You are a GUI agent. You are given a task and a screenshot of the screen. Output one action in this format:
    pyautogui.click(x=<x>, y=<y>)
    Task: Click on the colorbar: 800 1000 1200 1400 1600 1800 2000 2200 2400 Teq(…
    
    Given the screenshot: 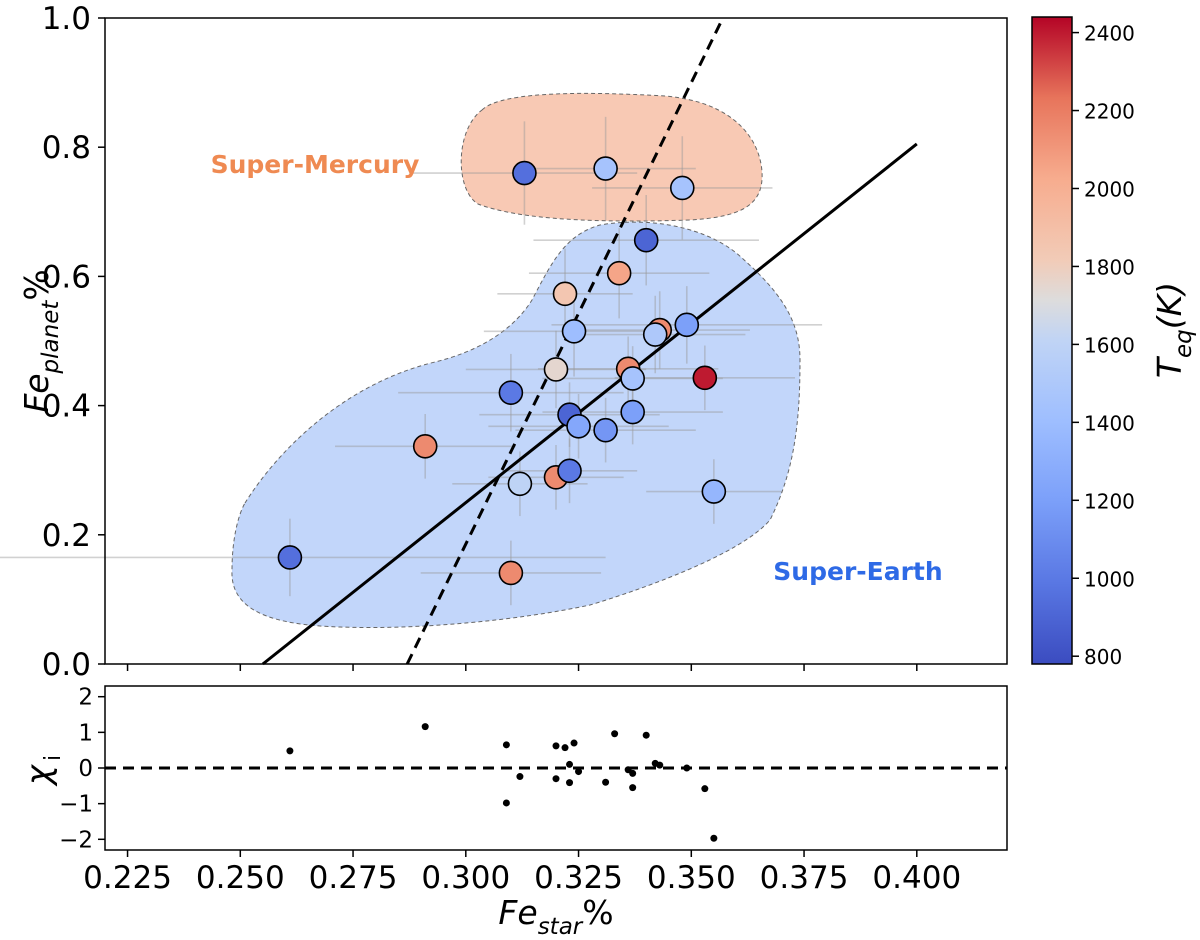 What is the action you would take?
    pyautogui.click(x=1114, y=342)
    